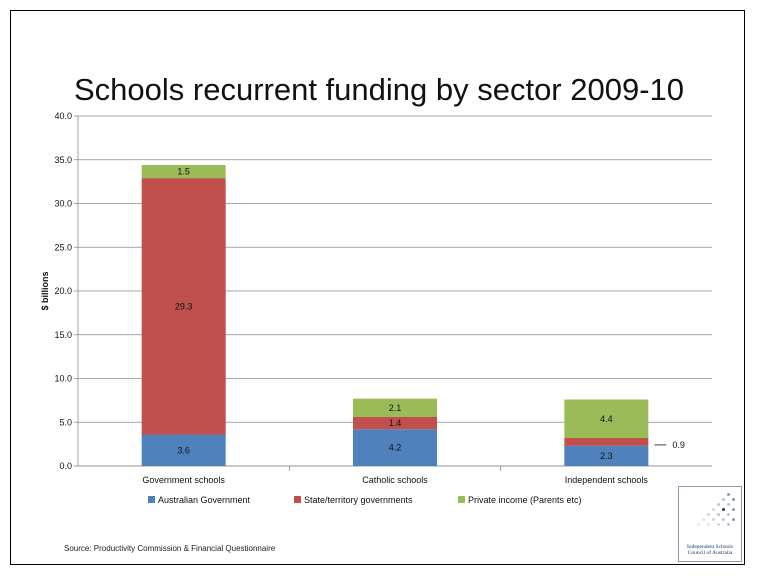 The width and height of the screenshot is (758, 576). I want to click on data-label: 2.1, so click(395, 408).